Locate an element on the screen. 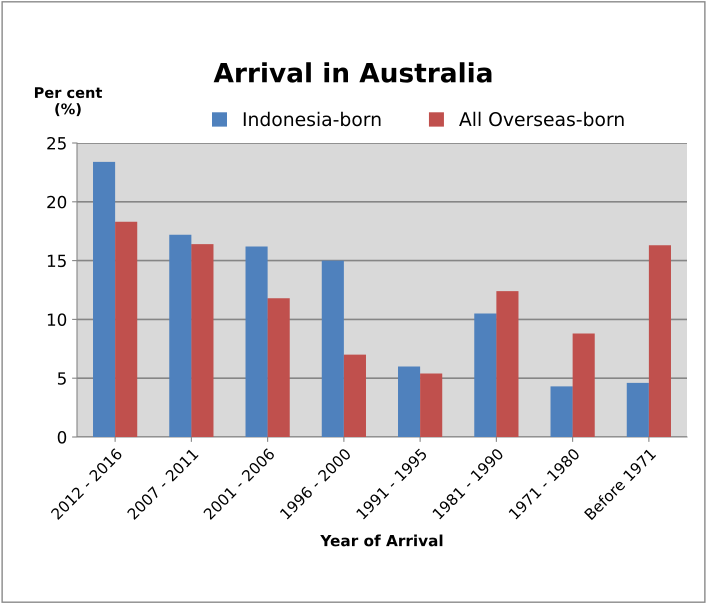  y-tick-label: 0 is located at coordinates (62, 437).